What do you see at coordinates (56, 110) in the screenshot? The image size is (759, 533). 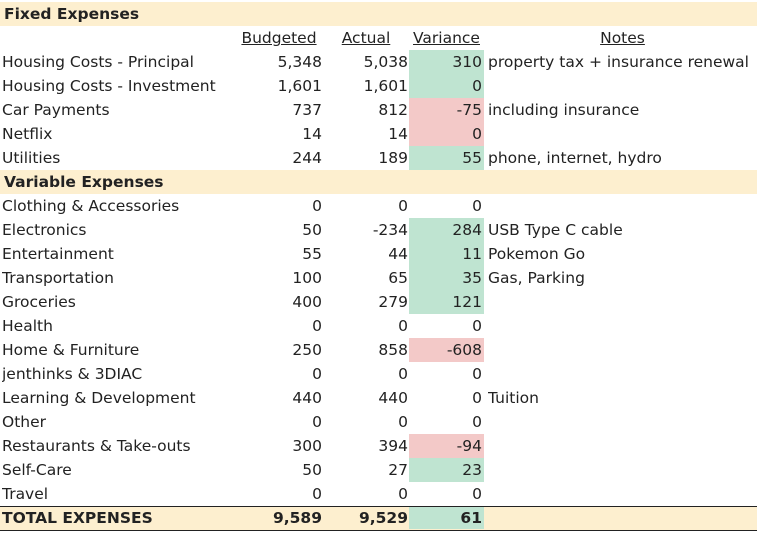 I see `category-cell: Car Payments` at bounding box center [56, 110].